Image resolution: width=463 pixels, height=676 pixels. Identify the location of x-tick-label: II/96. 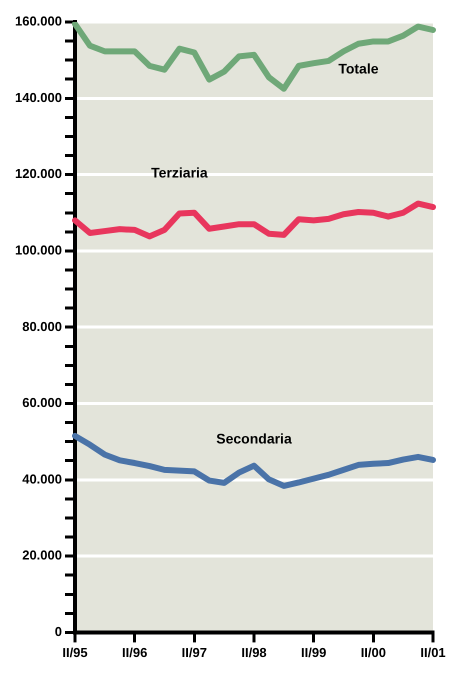
(135, 652).